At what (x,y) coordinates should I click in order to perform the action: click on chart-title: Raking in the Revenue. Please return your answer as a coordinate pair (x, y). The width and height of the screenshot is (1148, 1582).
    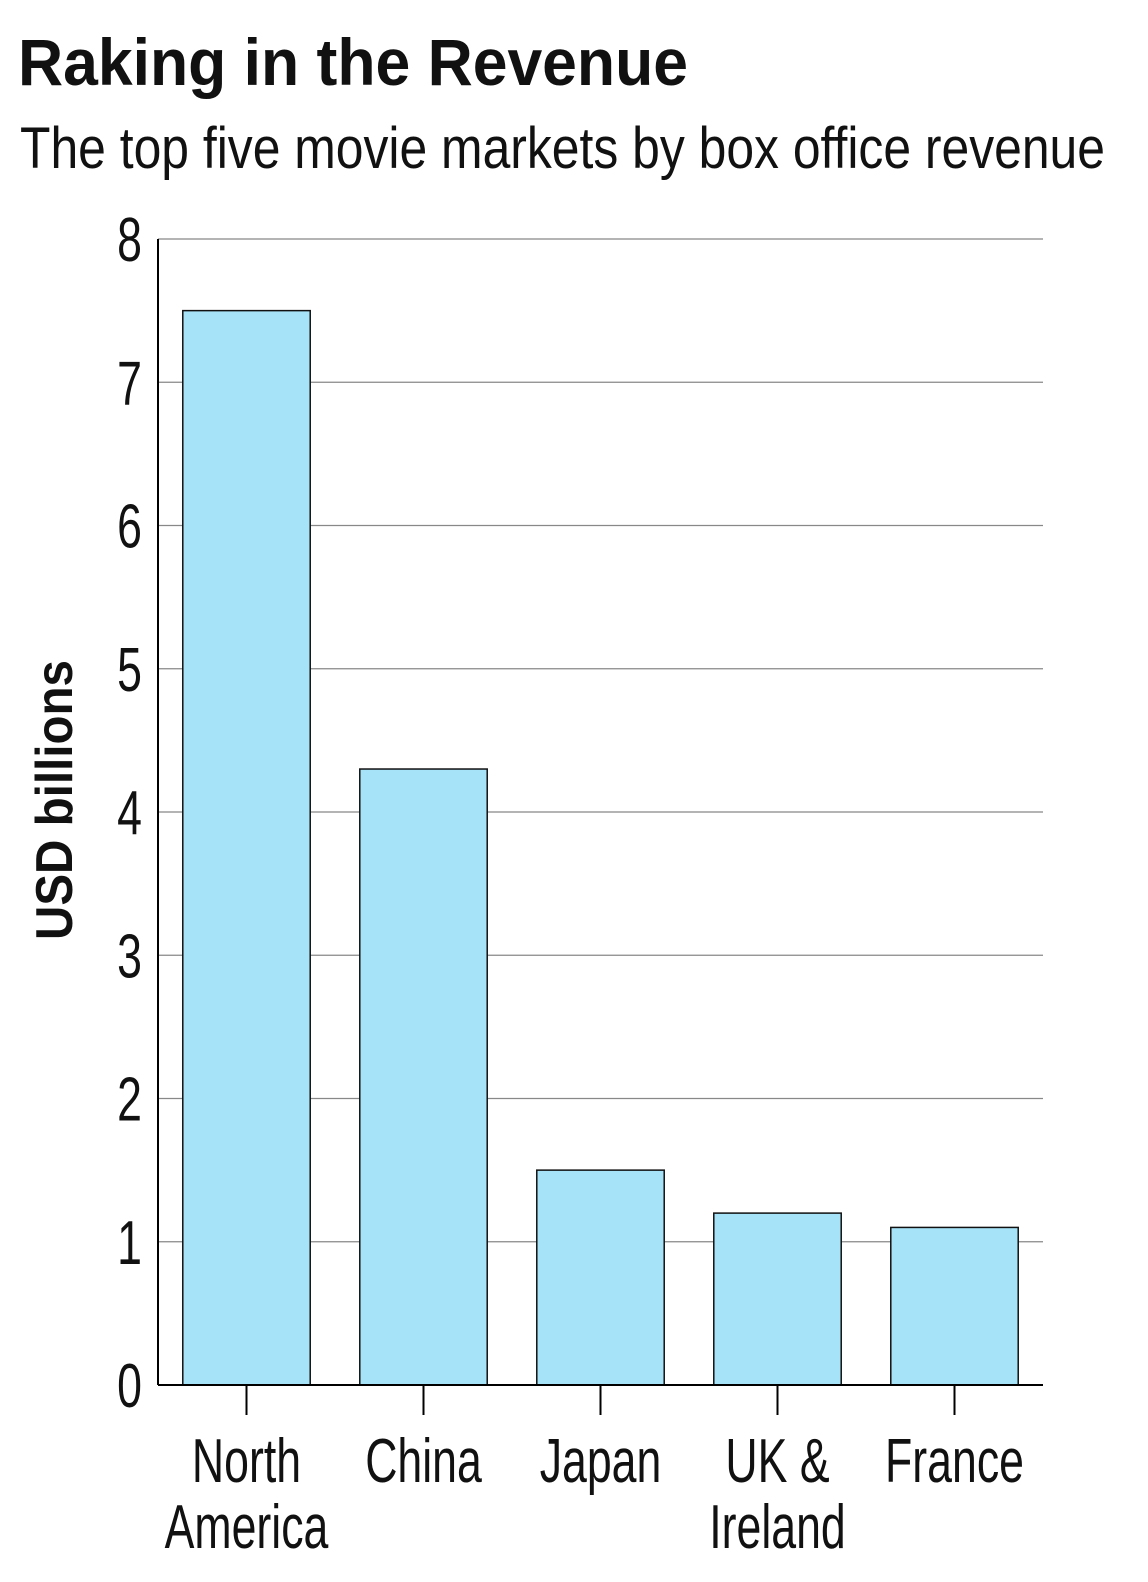
    Looking at the image, I should click on (353, 62).